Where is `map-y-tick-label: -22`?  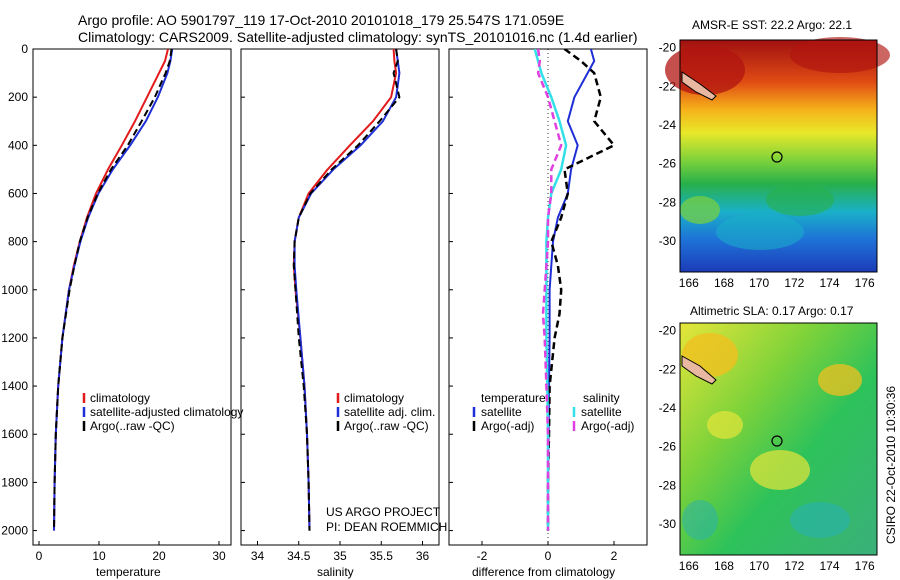 map-y-tick-label: -22 is located at coordinates (668, 369).